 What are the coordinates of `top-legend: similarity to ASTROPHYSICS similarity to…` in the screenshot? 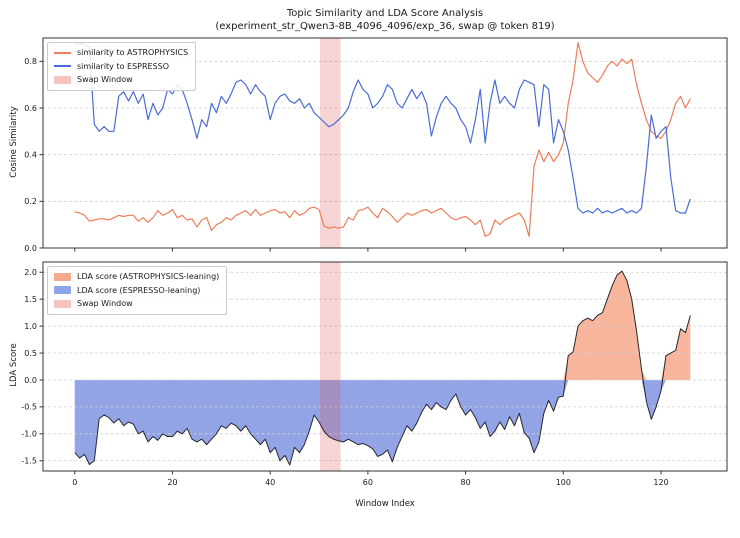 It's located at (122, 66).